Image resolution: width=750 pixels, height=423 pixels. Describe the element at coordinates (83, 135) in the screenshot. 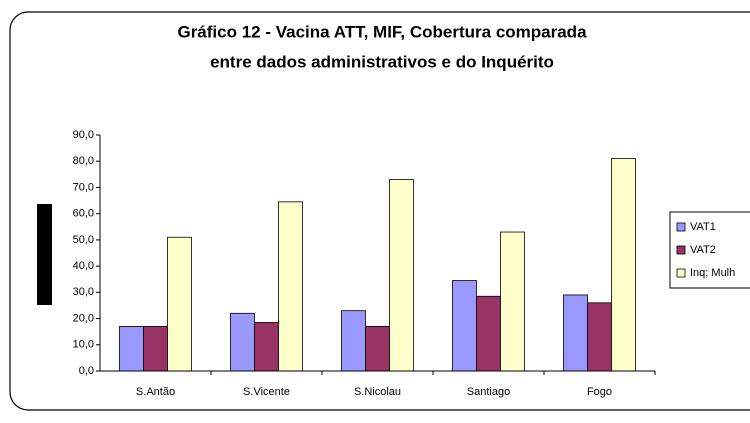

I see `y-tick-label: 90,0` at that location.